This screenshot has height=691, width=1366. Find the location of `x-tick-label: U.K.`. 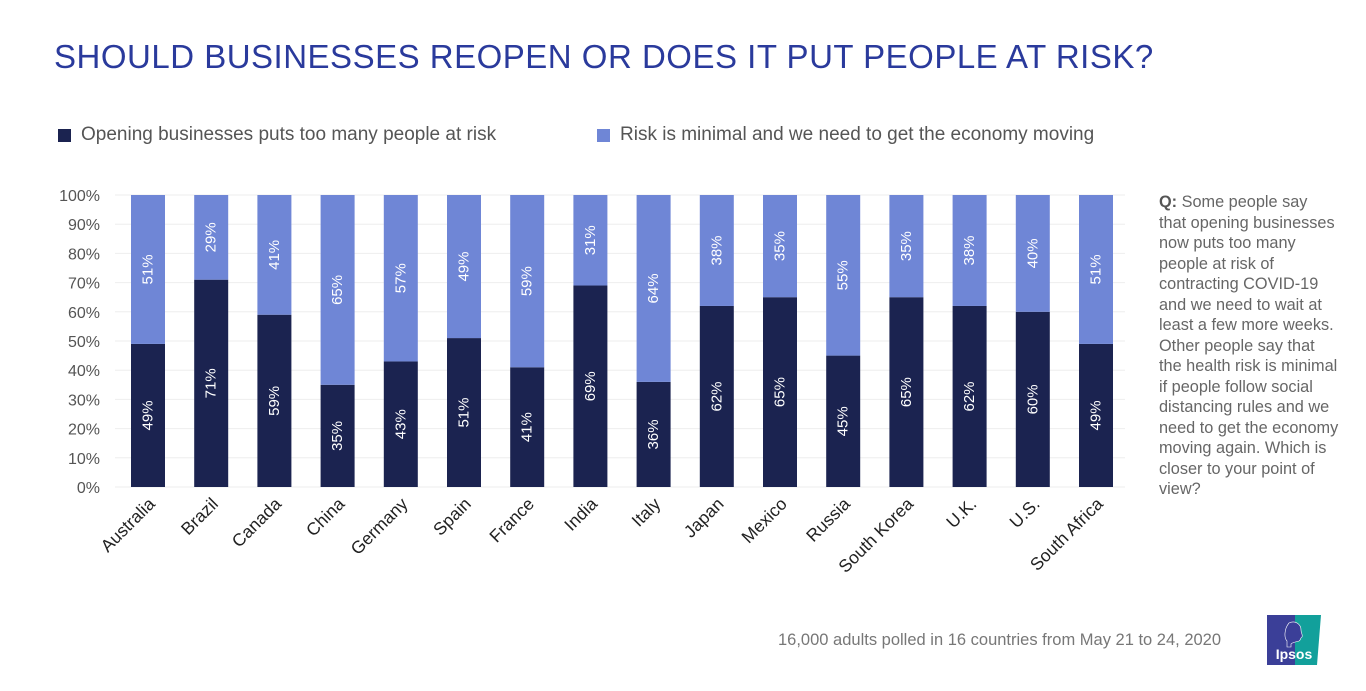

x-tick-label: U.K. is located at coordinates (961, 513).